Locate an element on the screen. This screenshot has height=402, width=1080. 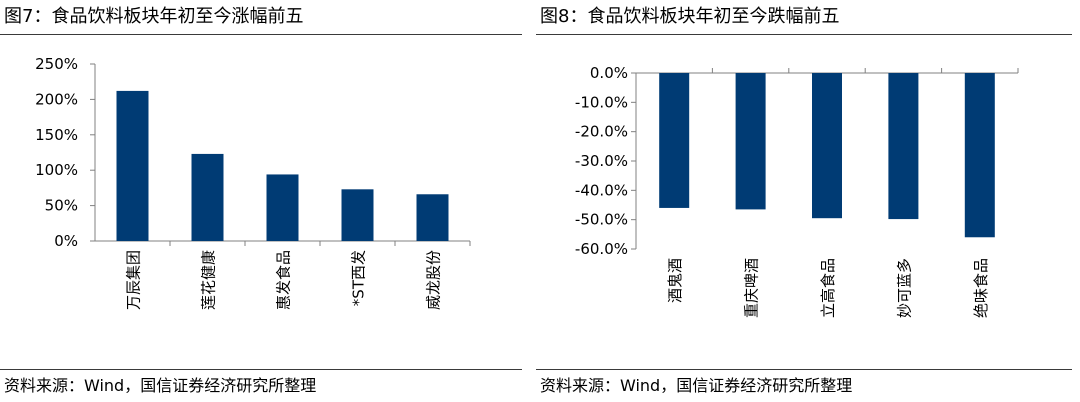
y-tick-label: 0% is located at coordinates (66, 241).